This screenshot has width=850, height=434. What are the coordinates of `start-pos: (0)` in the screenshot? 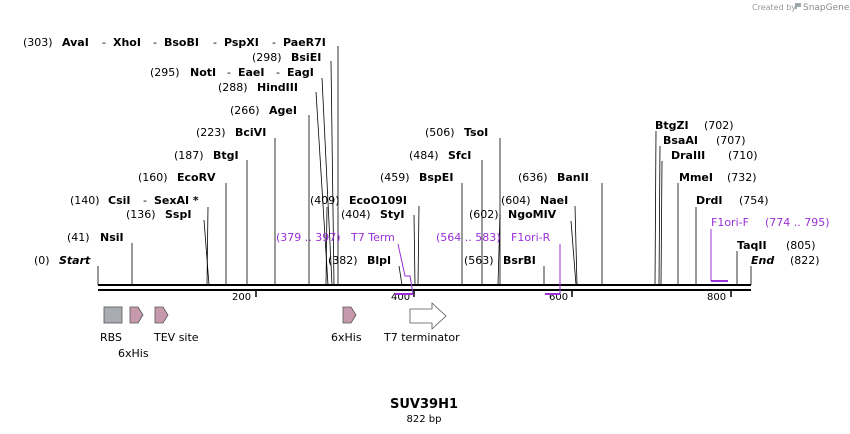 It's located at (42, 260).